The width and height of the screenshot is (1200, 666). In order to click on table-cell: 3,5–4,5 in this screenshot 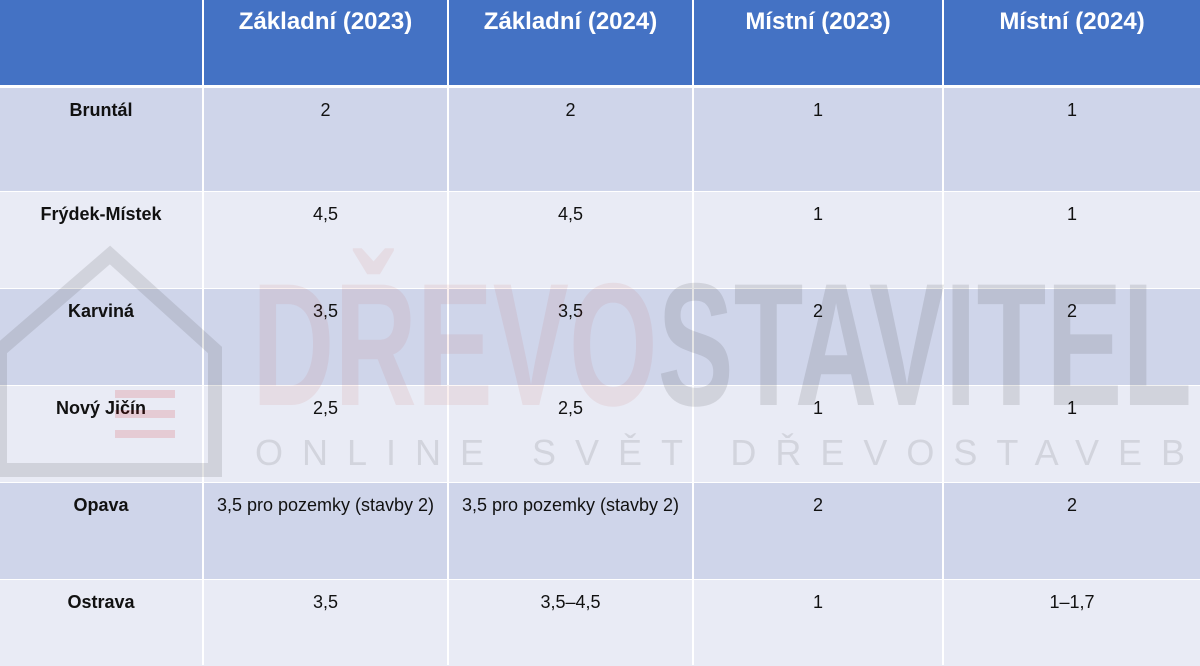, I will do `click(570, 621)`.